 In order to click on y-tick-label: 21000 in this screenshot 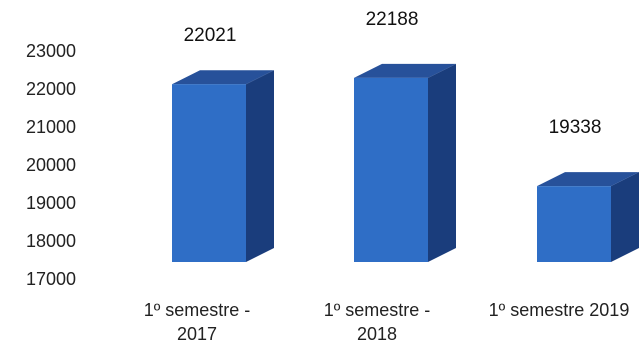, I will do `click(51, 127)`.